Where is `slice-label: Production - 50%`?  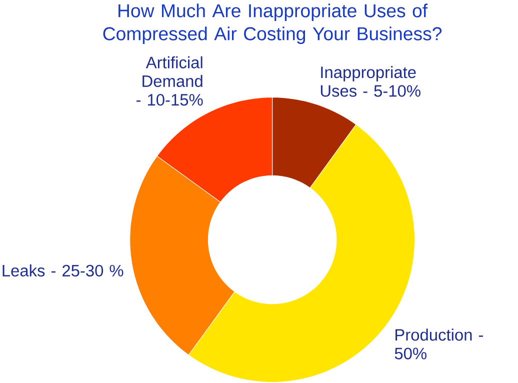
slice-label: Production - 50% is located at coordinates (438, 344).